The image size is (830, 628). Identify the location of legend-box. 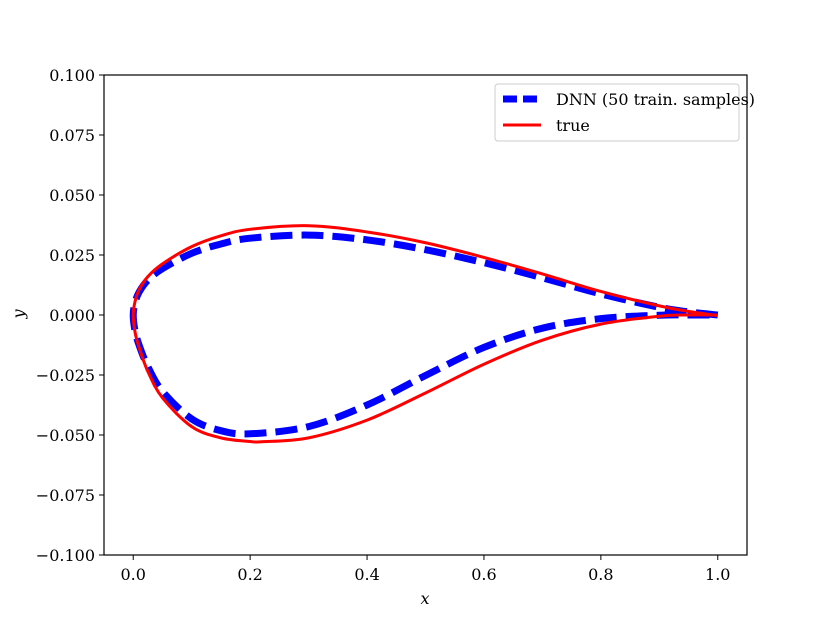
(617, 112).